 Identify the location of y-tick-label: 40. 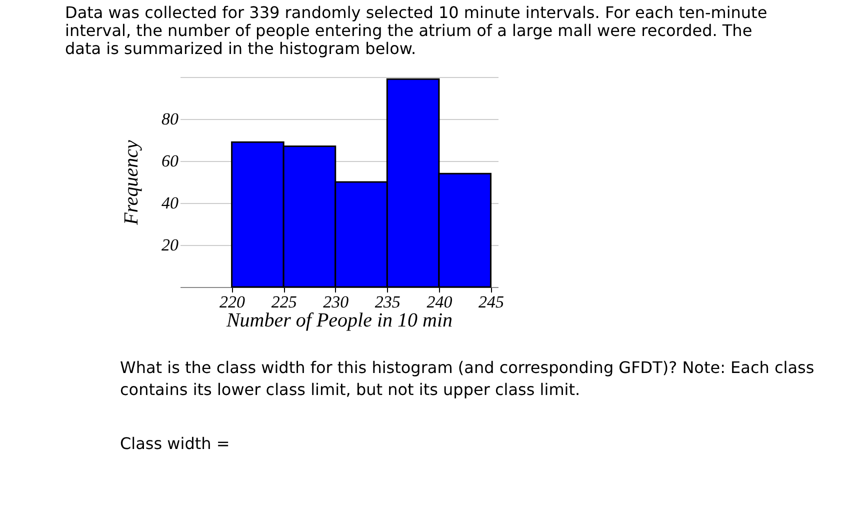
(170, 203).